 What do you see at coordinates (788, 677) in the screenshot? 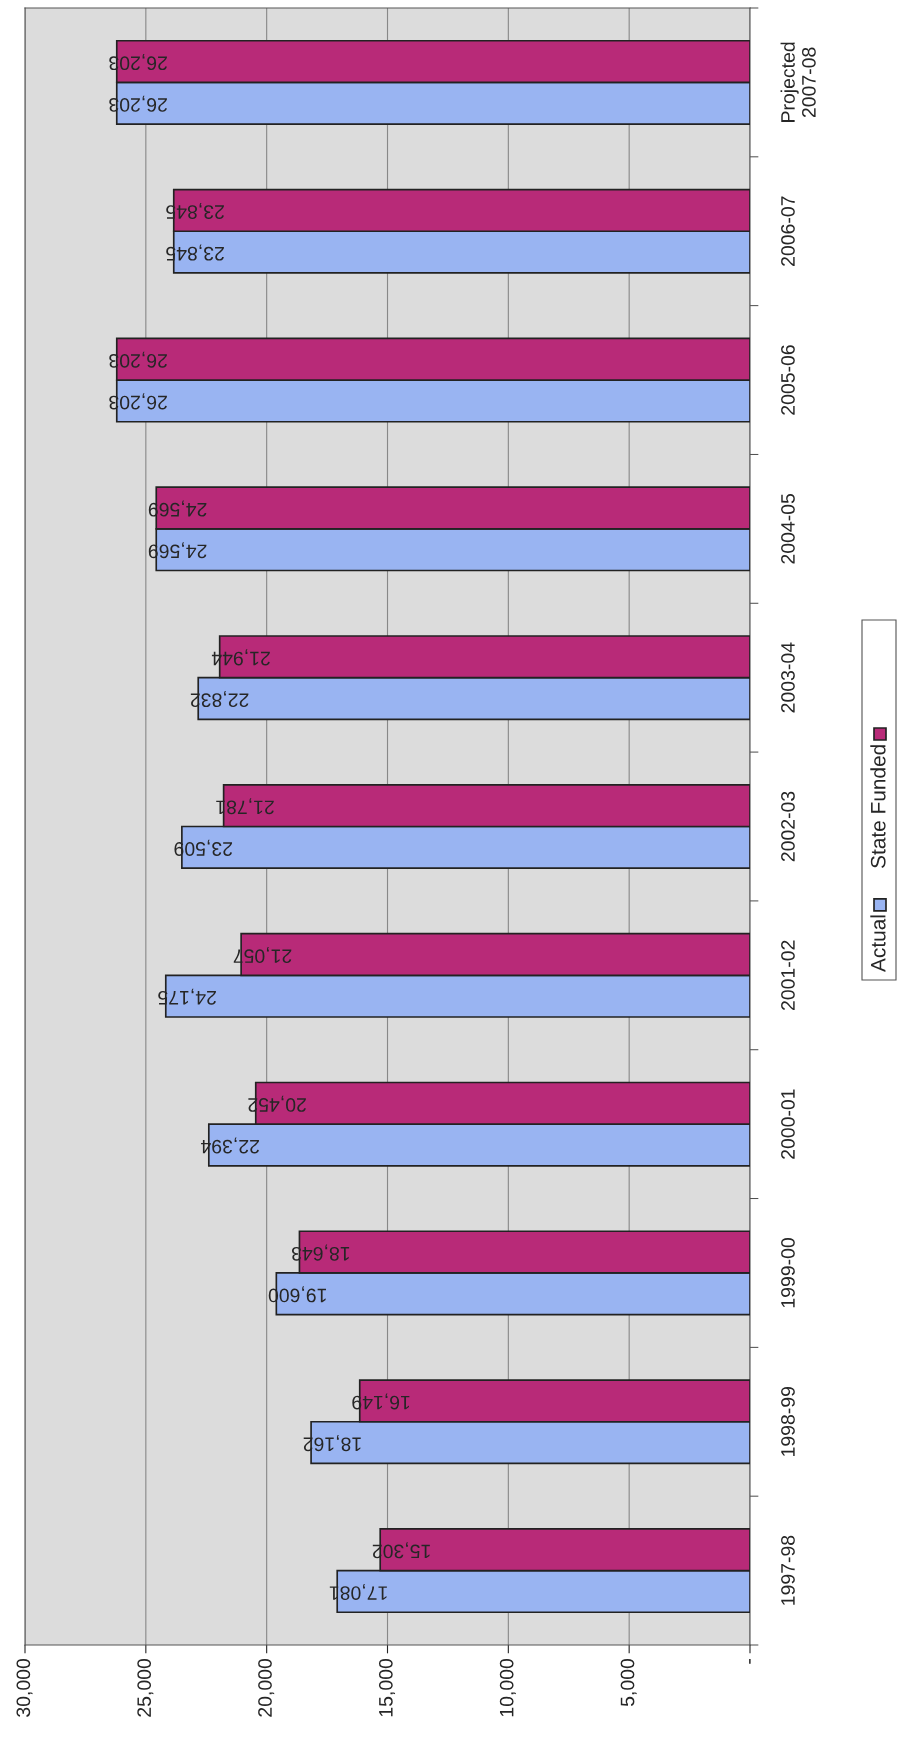
I see `y-tick-label: 2003-04` at bounding box center [788, 677].